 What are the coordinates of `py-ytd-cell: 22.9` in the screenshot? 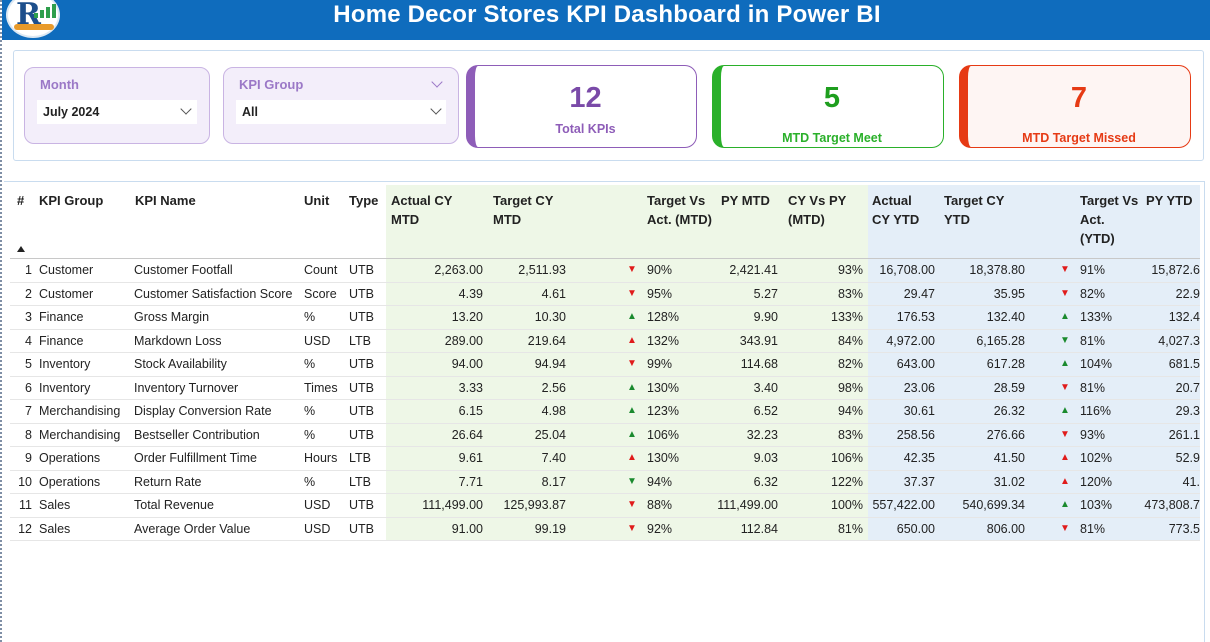 It's located at (1187, 293).